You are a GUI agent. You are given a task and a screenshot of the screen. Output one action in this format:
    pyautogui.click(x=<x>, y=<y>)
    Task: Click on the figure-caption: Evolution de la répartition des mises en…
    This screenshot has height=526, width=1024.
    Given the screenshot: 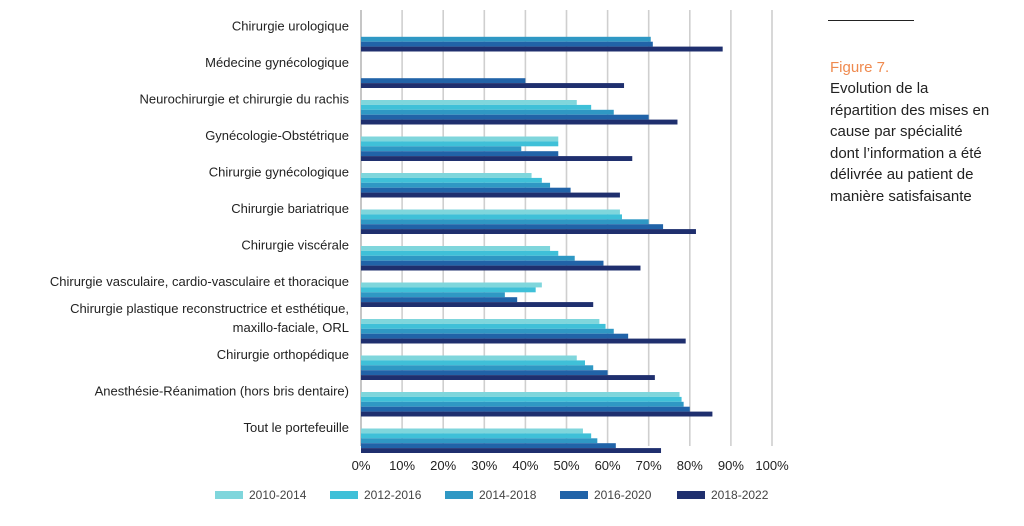 What is the action you would take?
    pyautogui.click(x=910, y=142)
    